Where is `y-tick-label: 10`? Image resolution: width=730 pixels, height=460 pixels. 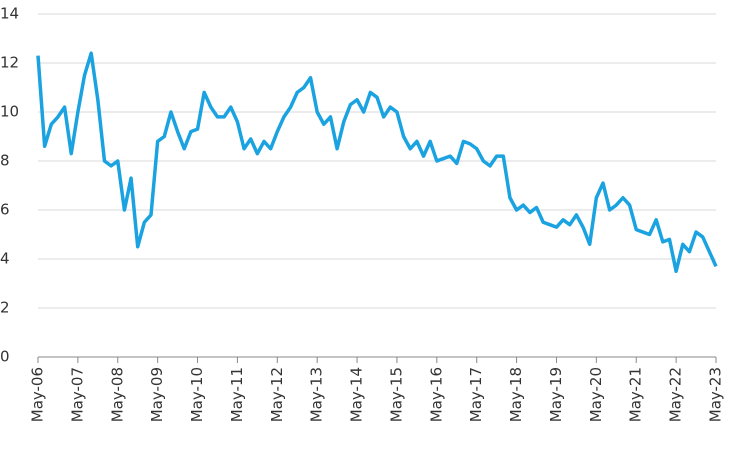
y-tick-label: 10 is located at coordinates (9, 112).